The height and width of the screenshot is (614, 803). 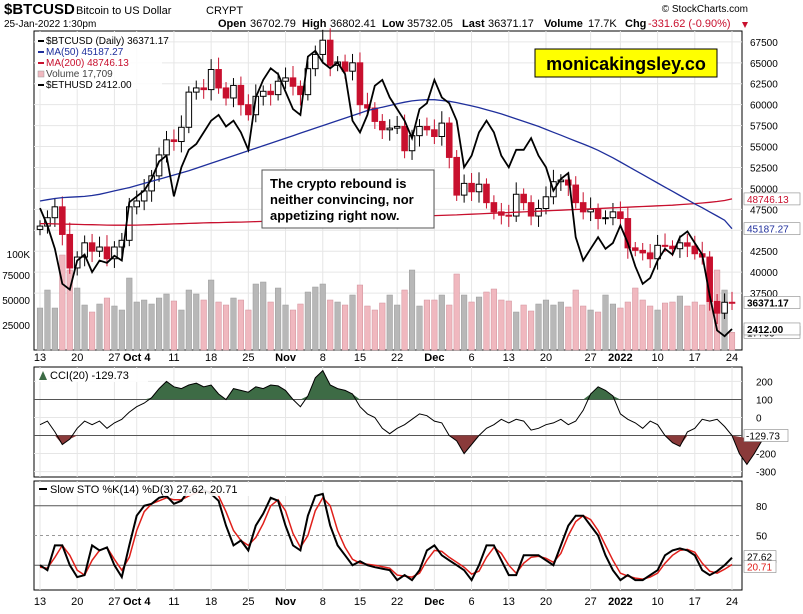 I want to click on watermark-text: monicakingsley.co, so click(x=626, y=64).